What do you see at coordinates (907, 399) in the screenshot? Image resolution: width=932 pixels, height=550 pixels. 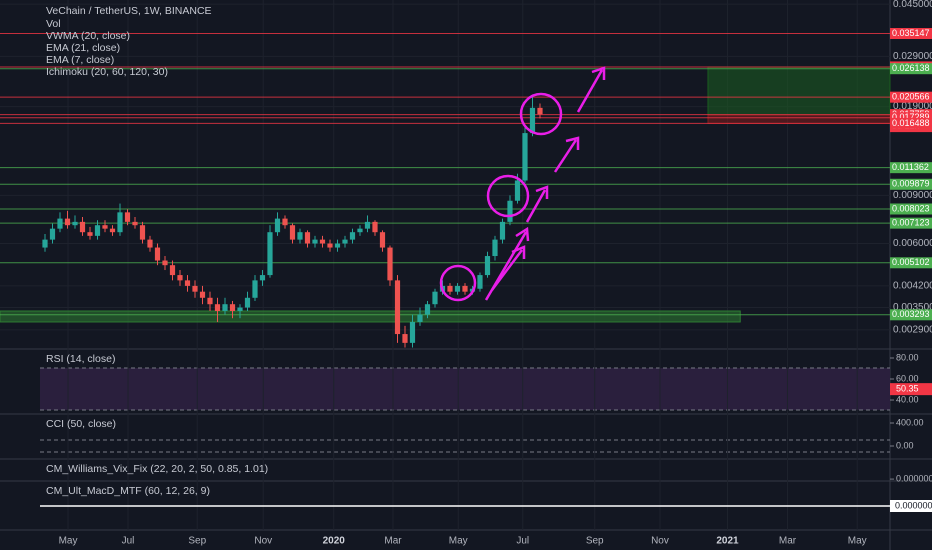 I see `y-tick-label: 40.00` at bounding box center [907, 399].